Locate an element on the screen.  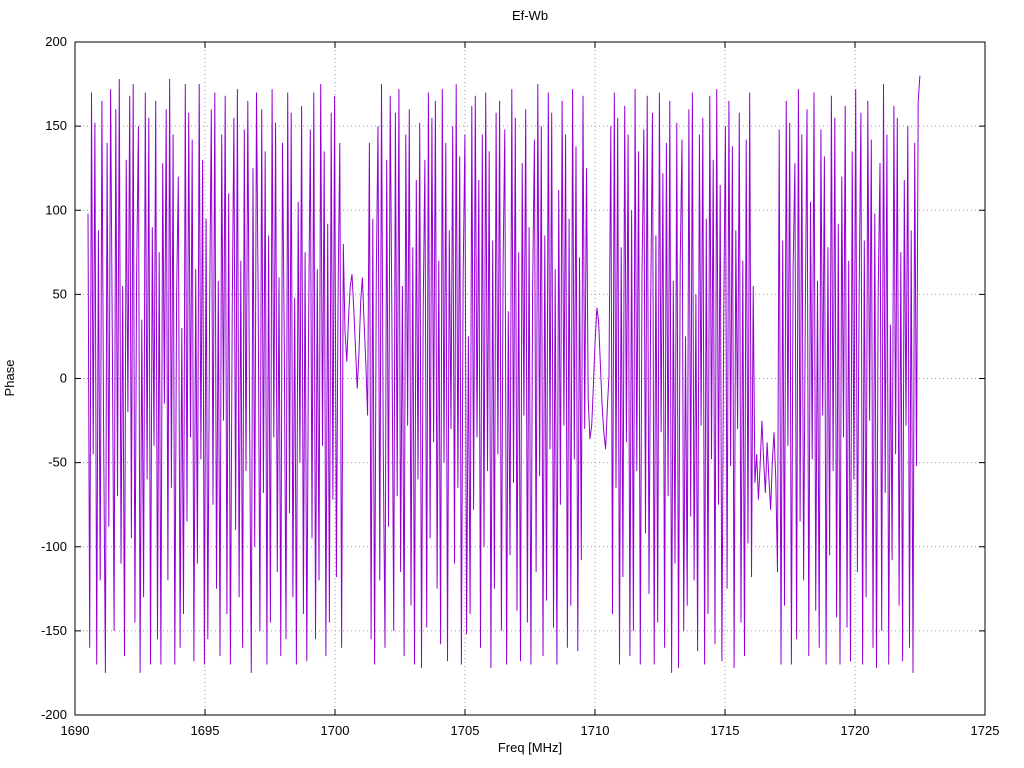
y-tick-label: 100 is located at coordinates (56, 209).